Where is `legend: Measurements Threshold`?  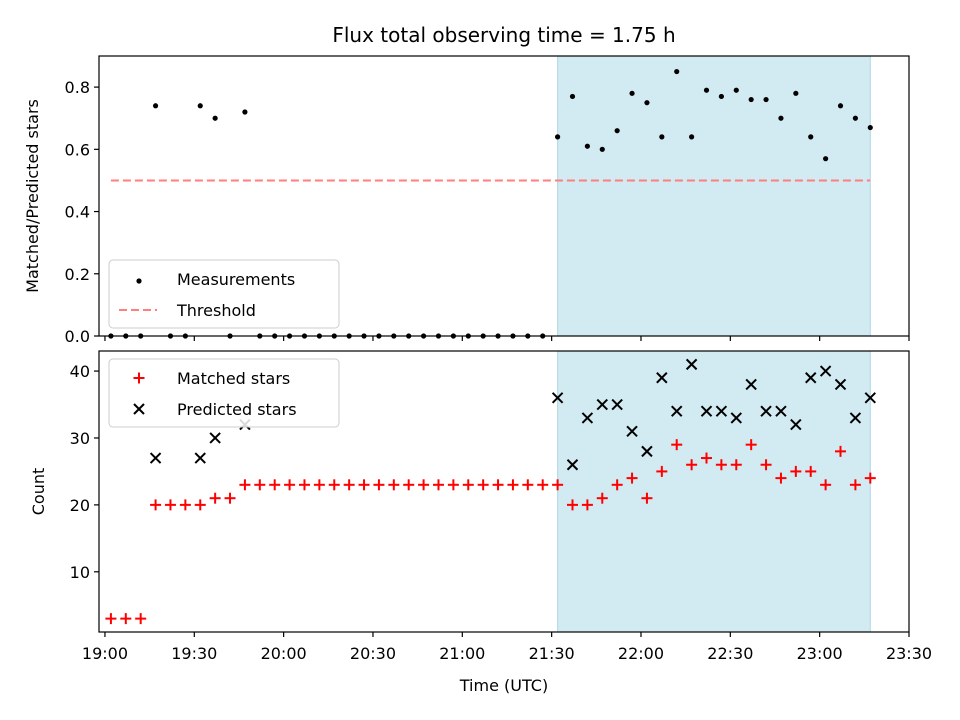 legend: Measurements Threshold is located at coordinates (224, 294).